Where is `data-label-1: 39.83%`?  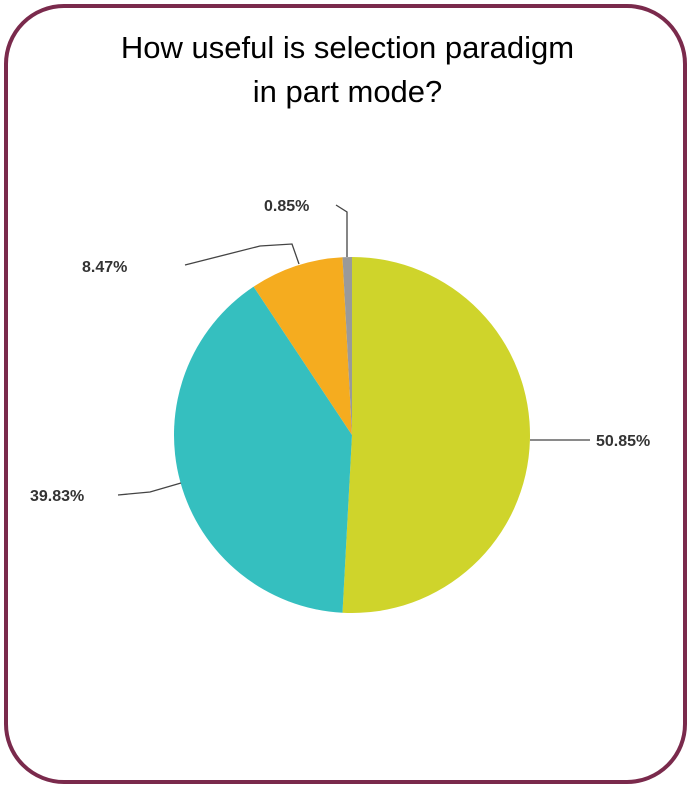 data-label-1: 39.83% is located at coordinates (57, 496).